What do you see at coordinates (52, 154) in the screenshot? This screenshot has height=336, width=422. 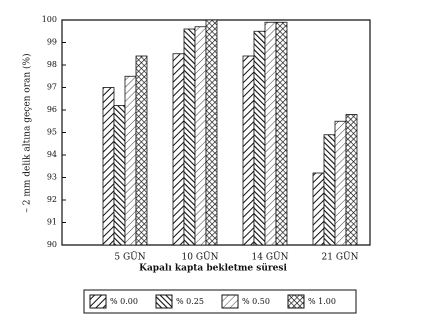 I see `y-tick-label: 94` at bounding box center [52, 154].